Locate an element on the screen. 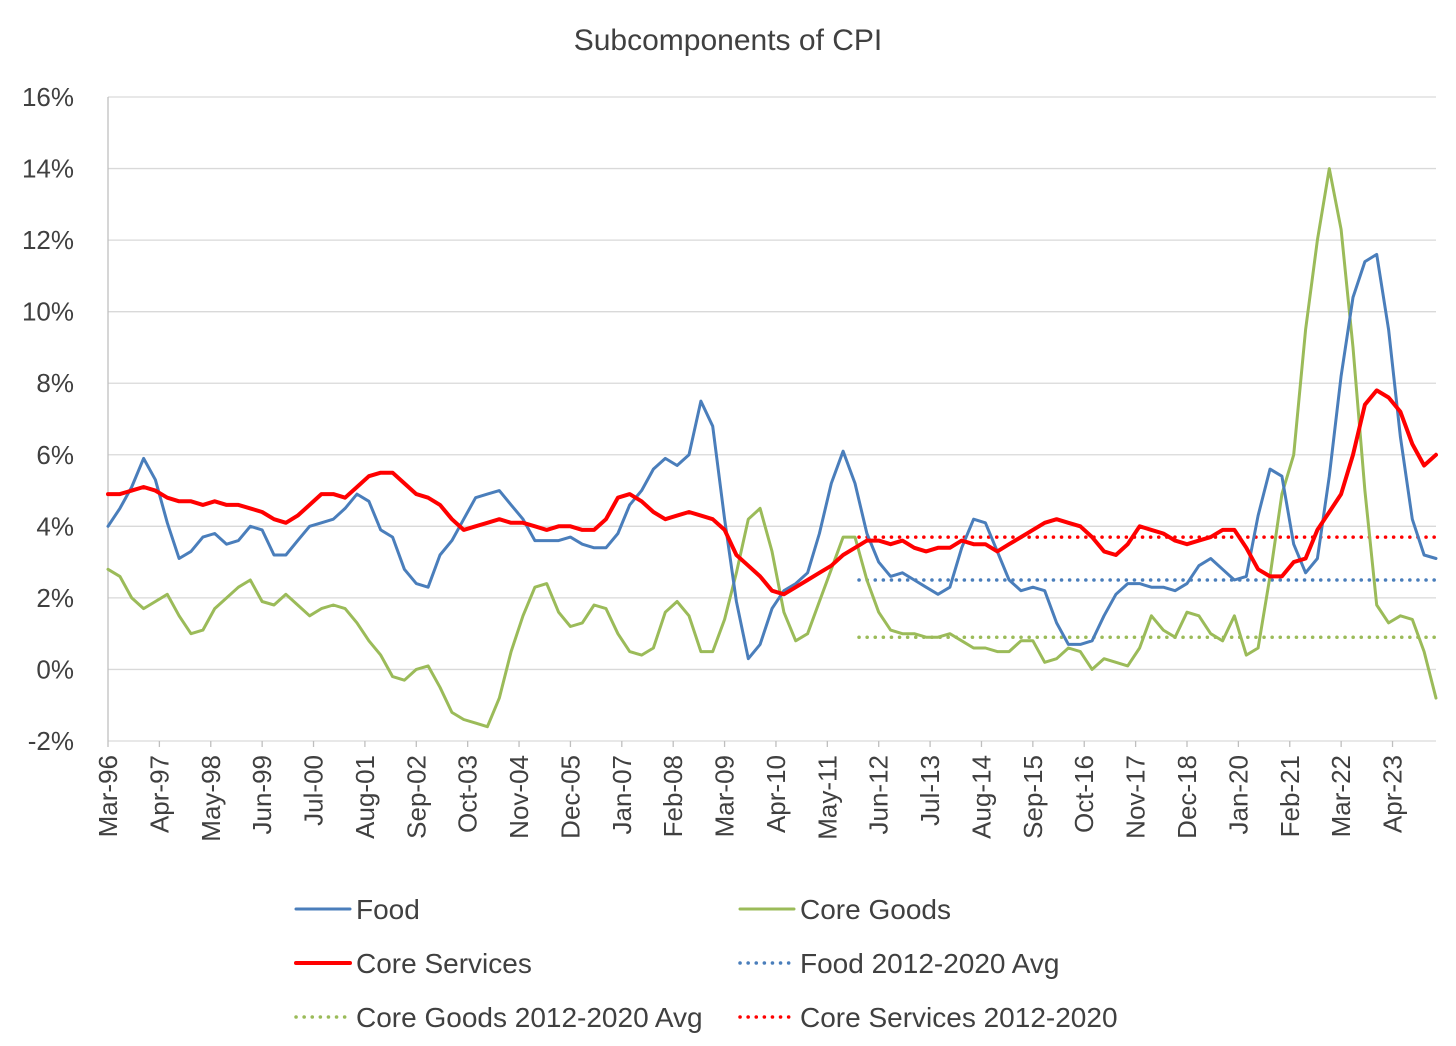  legend-label: Food 2012-2020 Avg is located at coordinates (929, 963).